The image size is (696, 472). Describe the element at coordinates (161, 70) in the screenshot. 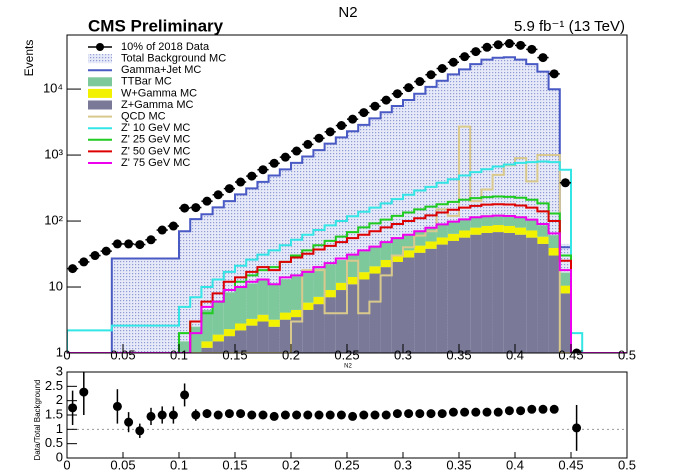

I see `legend-label: Gamma+Jet MC` at that location.